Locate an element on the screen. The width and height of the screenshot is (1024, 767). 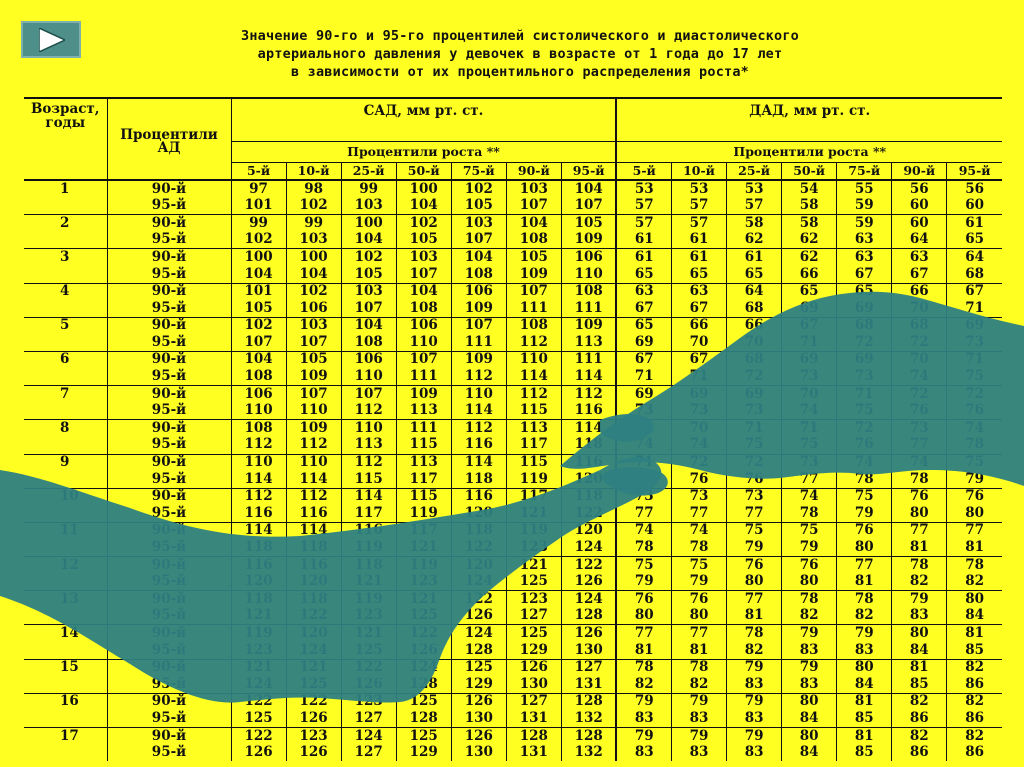
play-icon is located at coordinates (52, 40).